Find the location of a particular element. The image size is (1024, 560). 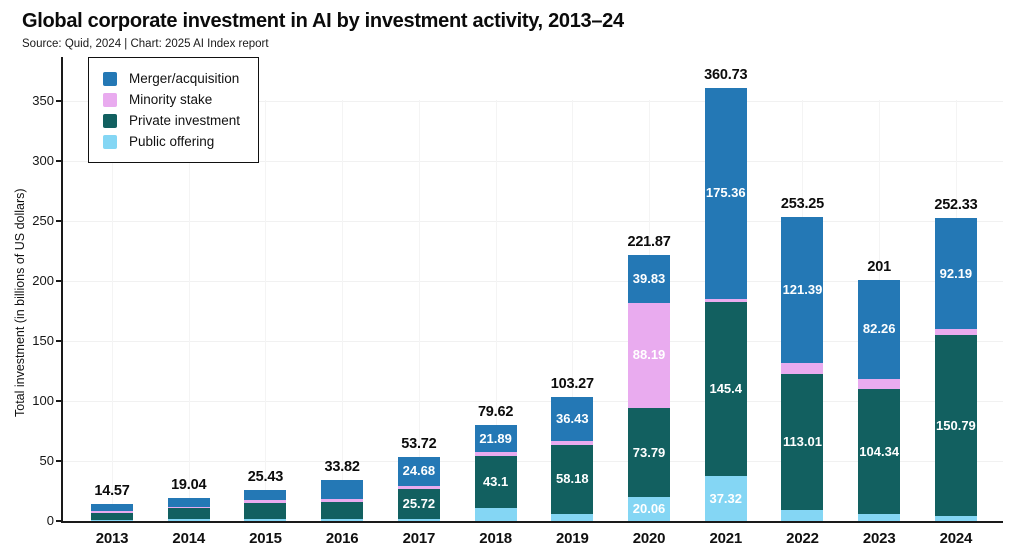

segment-value-label: 104.34 is located at coordinates (879, 451).